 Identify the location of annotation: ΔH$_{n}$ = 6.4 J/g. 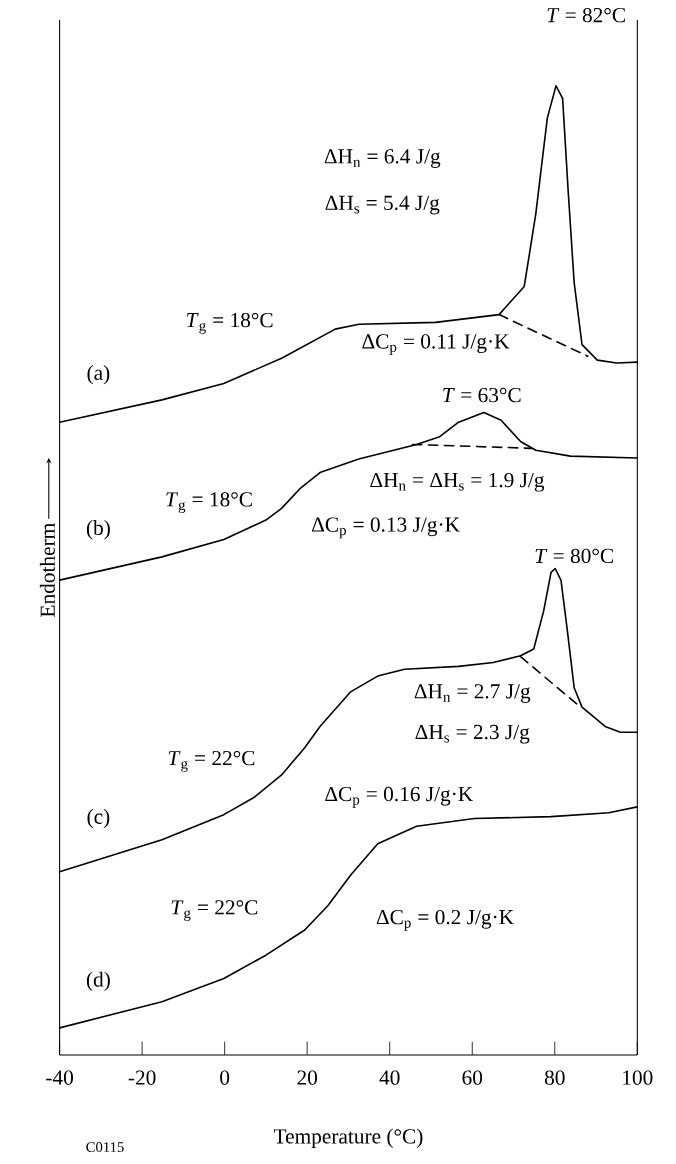
(382, 158).